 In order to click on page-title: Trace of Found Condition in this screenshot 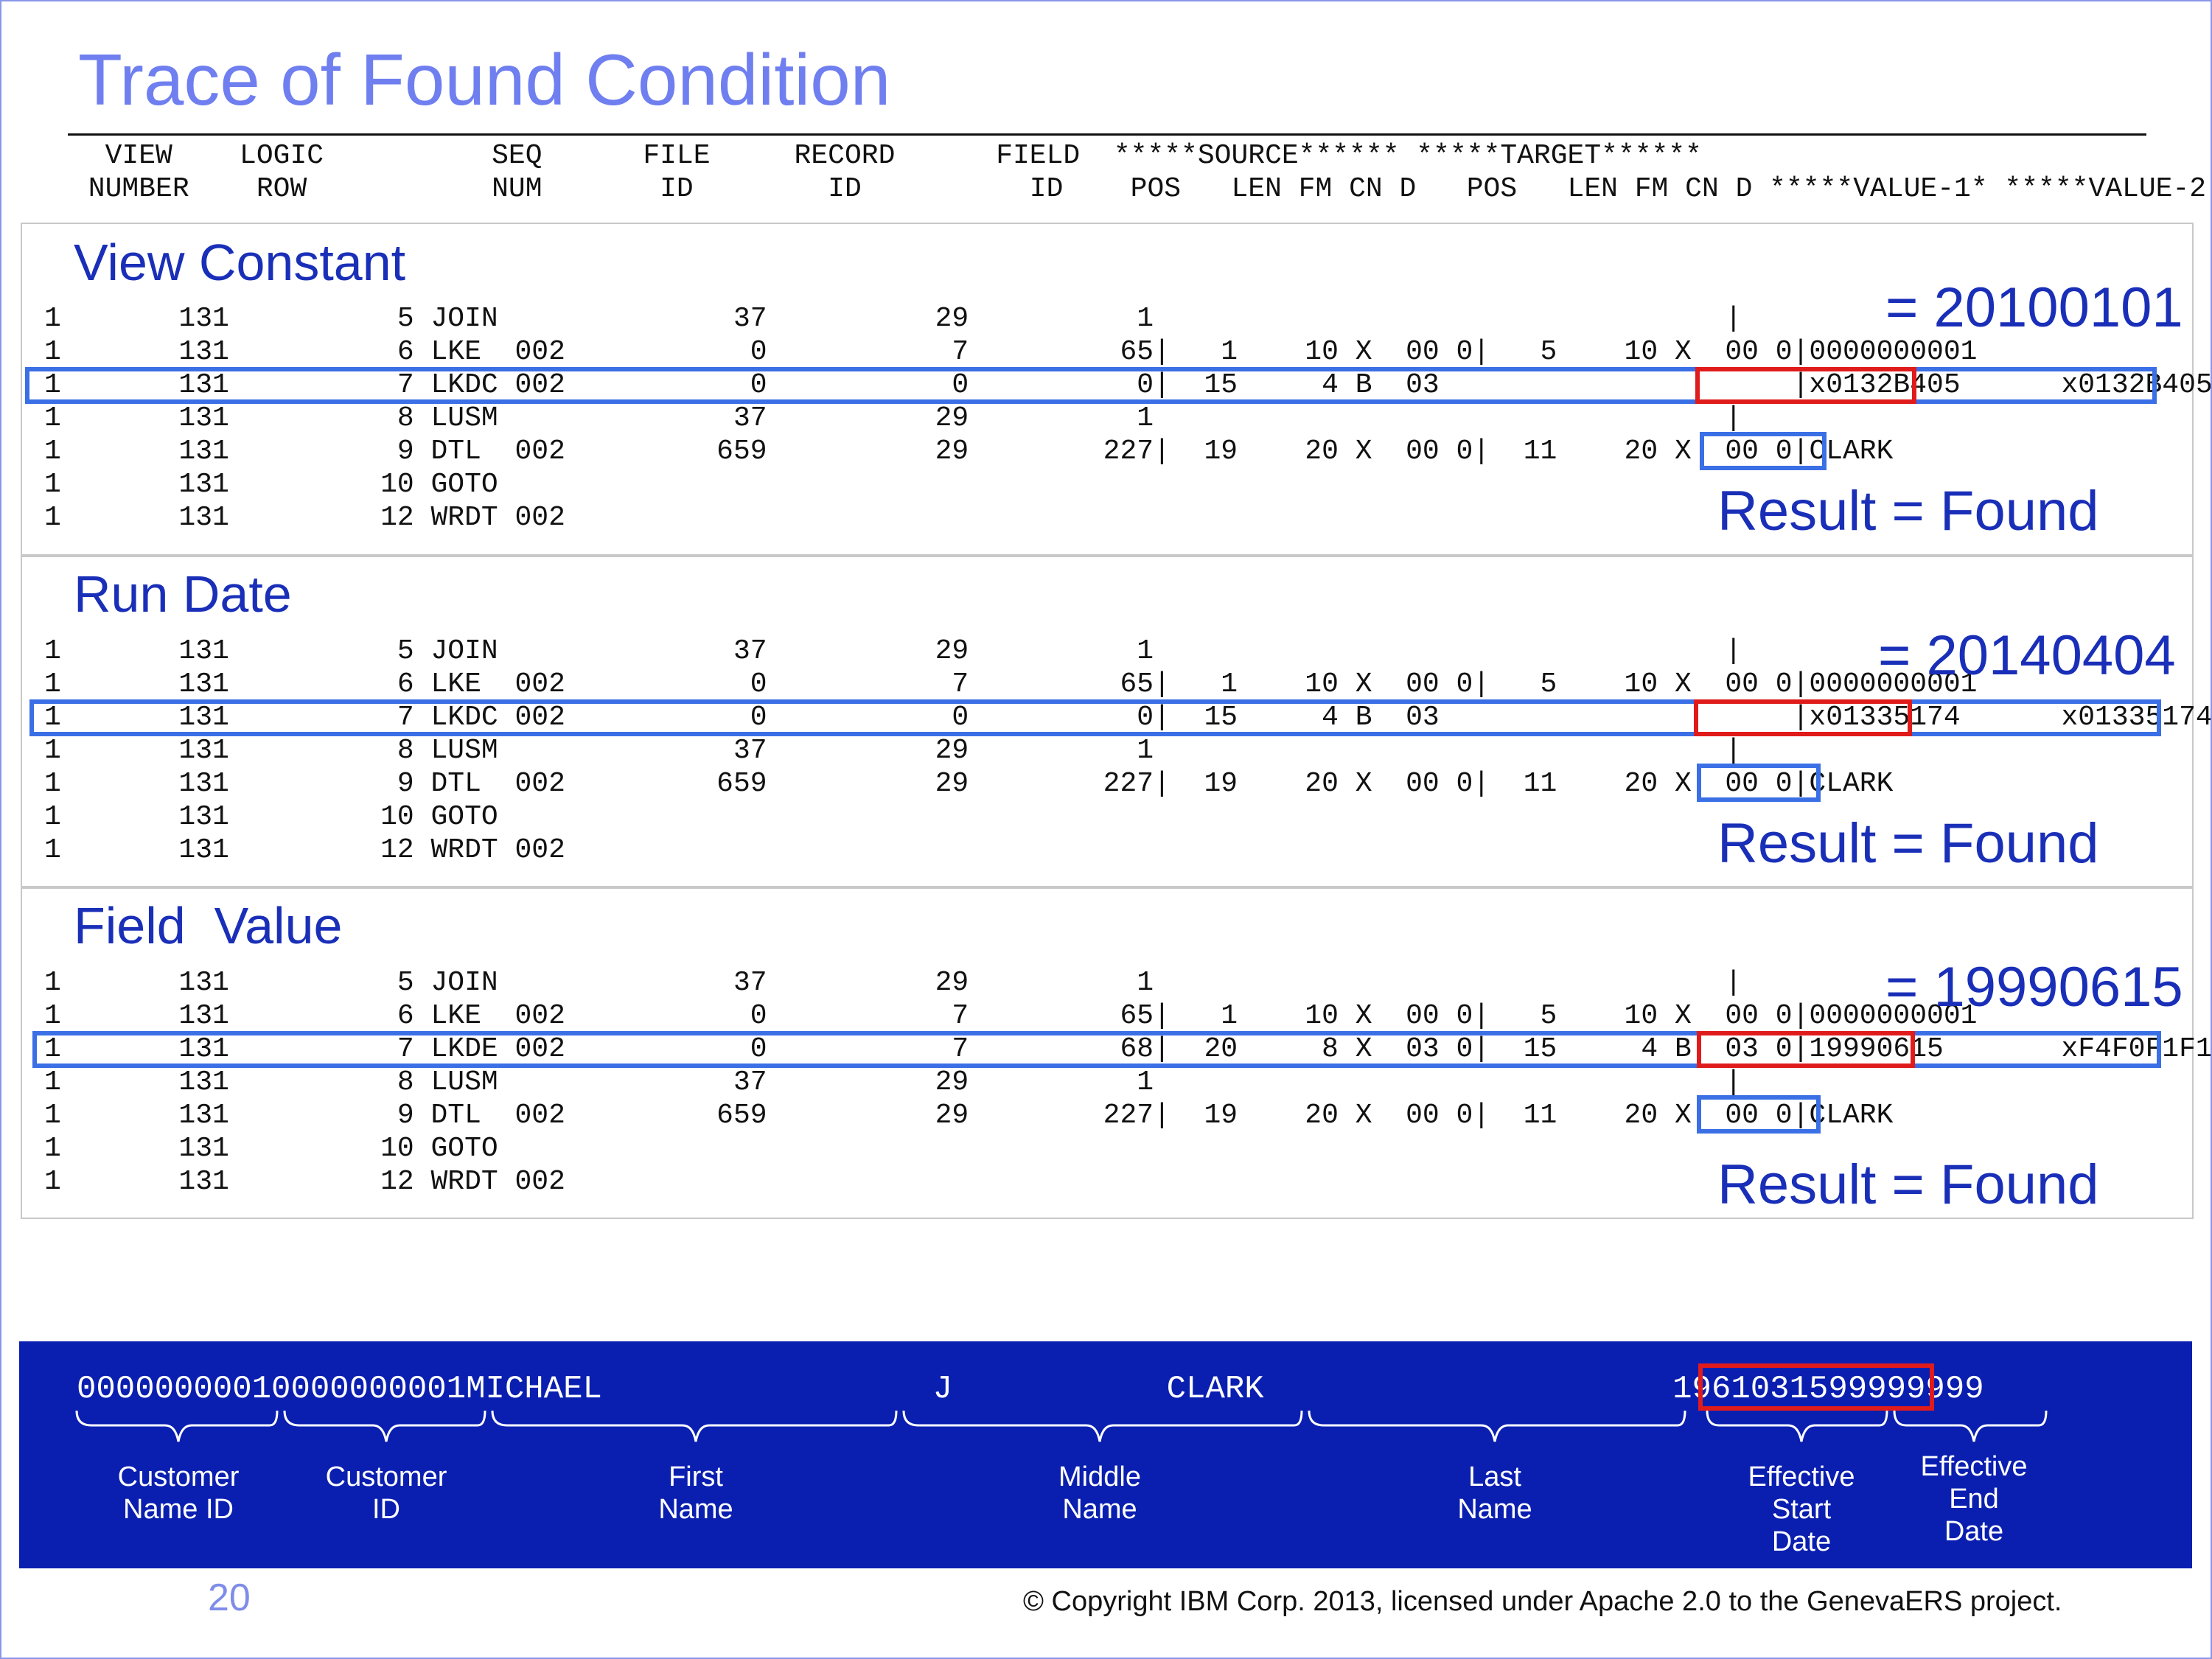, I will do `click(484, 79)`.